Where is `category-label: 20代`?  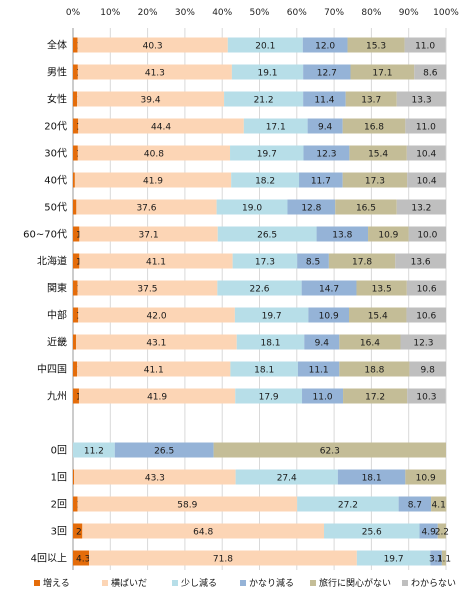 category-label: 20代 is located at coordinates (55, 127).